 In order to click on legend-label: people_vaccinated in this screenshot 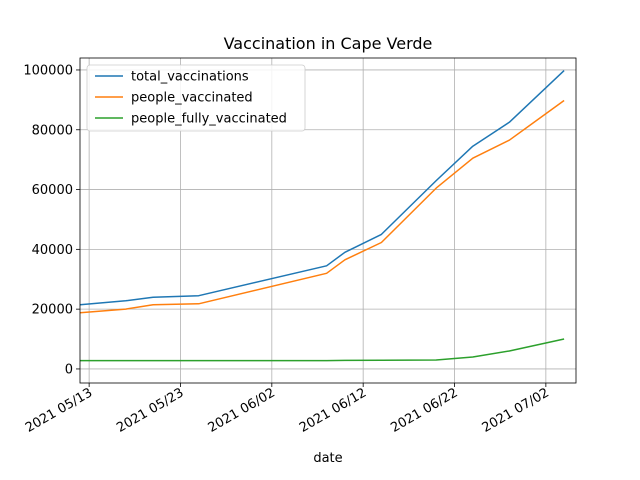, I will do `click(192, 98)`.